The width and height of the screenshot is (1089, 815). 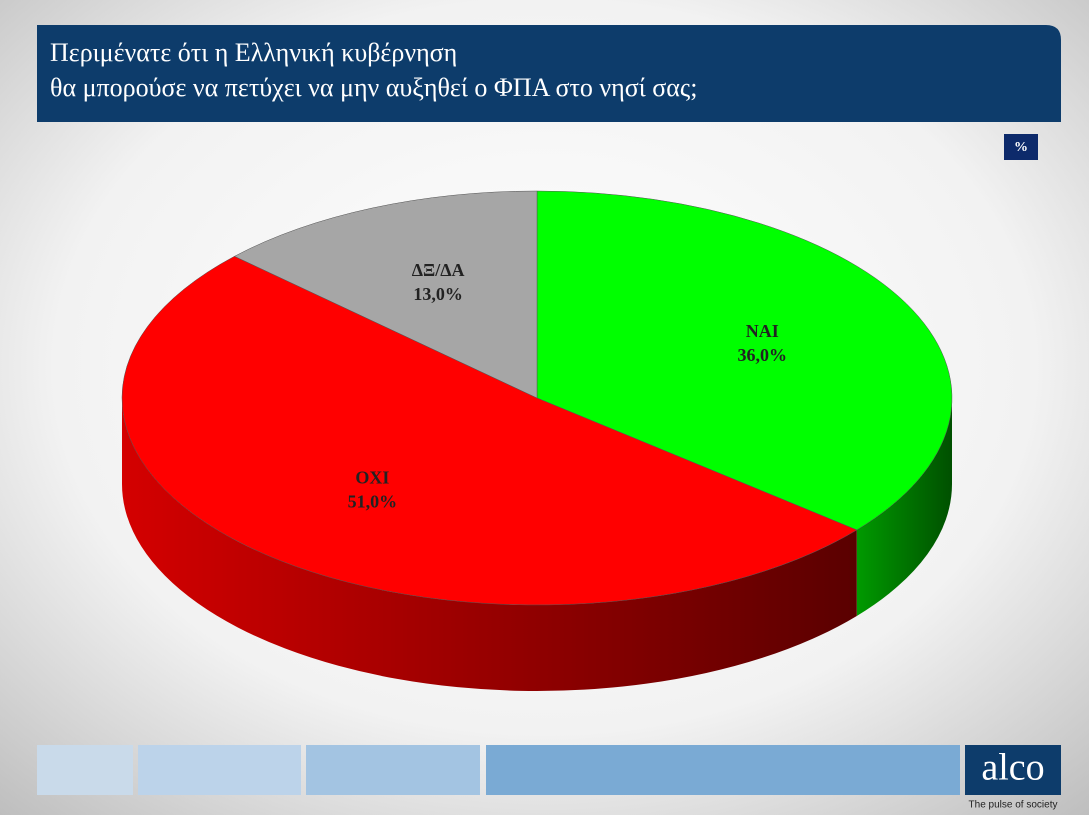 I want to click on slice-side, so click(x=904, y=507).